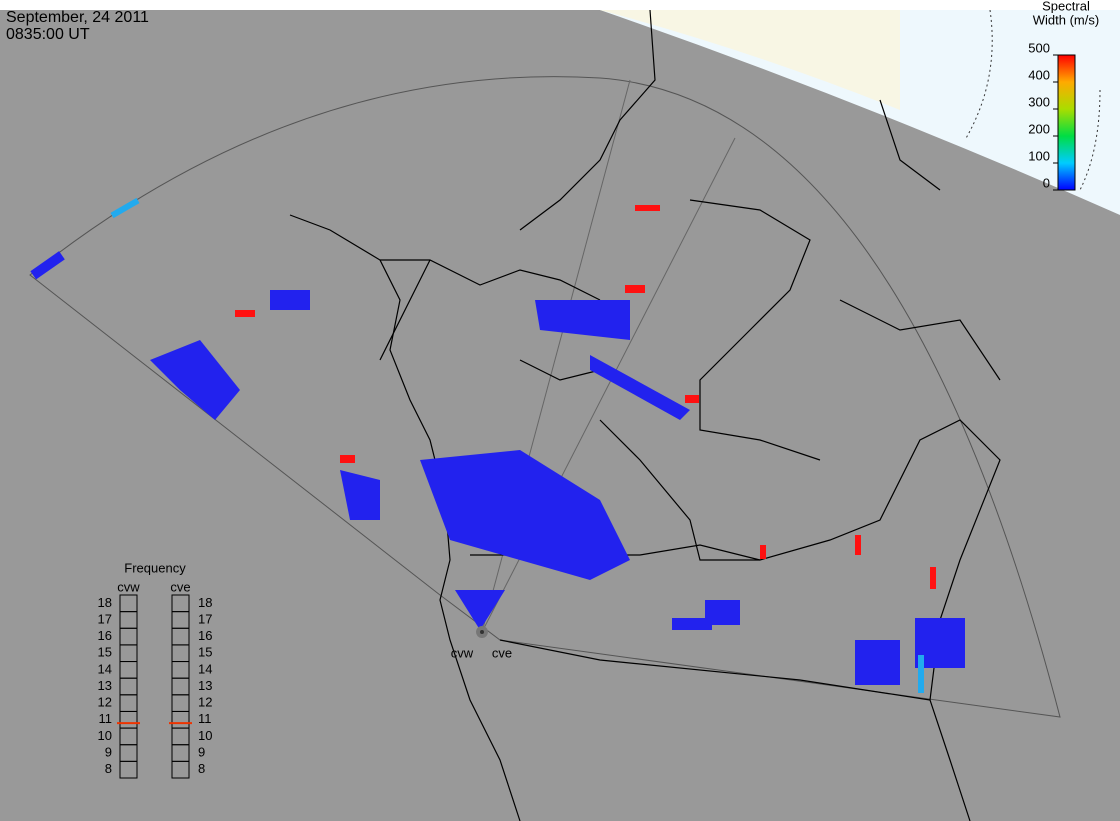  I want to click on colorbar-tick-label: 300, so click(1039, 101).